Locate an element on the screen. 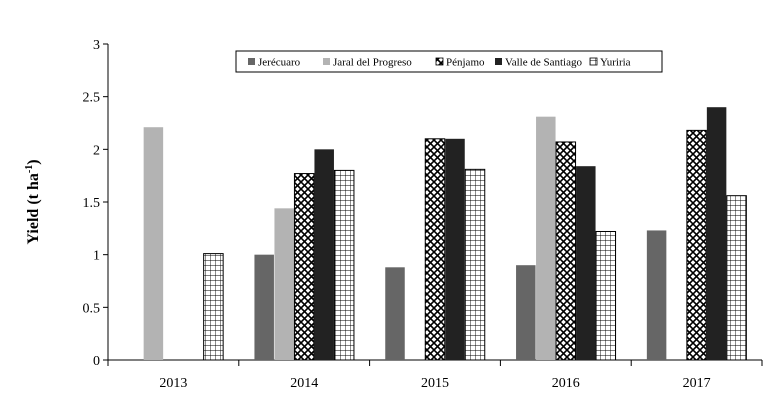 This screenshot has width=768, height=401. legend-label: Yuriria is located at coordinates (615, 63).